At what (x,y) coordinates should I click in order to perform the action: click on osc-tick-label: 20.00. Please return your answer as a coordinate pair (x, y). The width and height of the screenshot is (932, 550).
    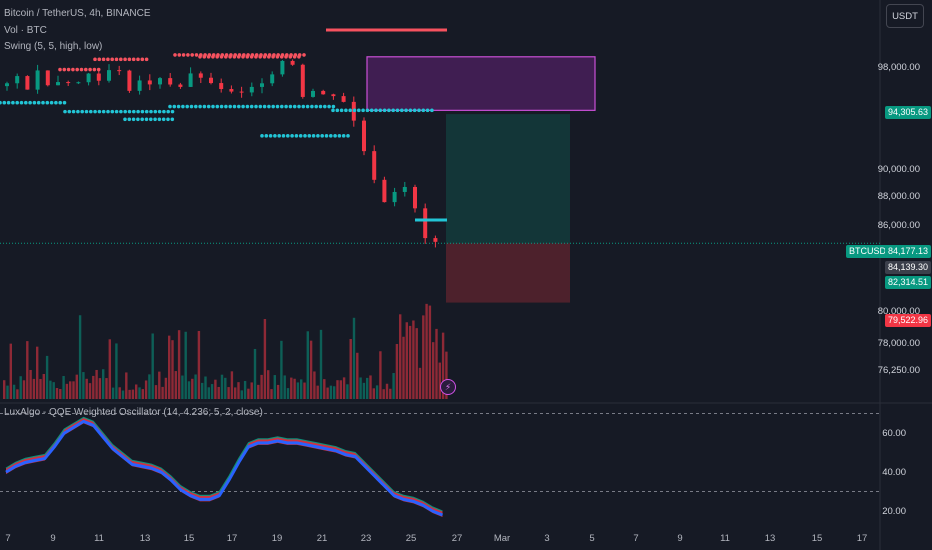
    Looking at the image, I should click on (894, 511).